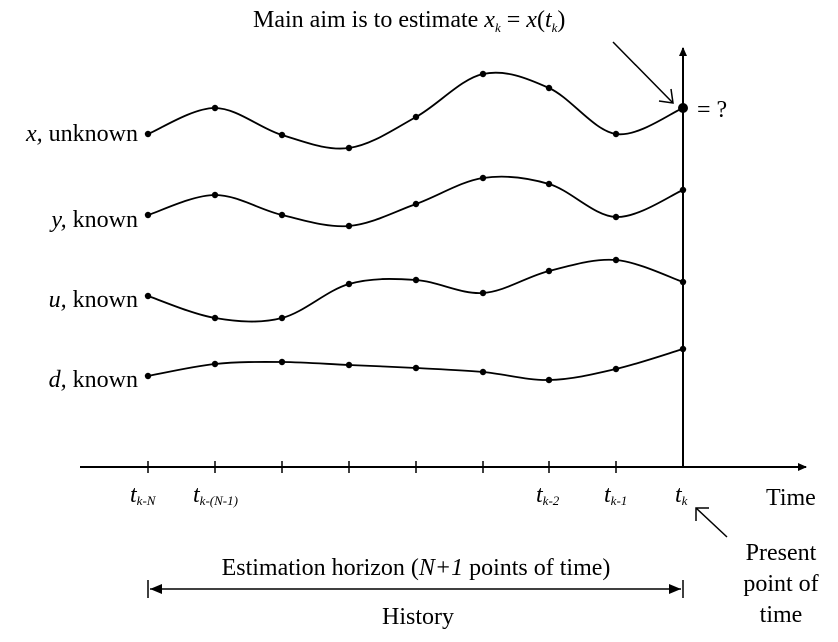  Describe the element at coordinates (416, 568) in the screenshot. I see `estimation-horizon-label: Estimation horizon (N+1 points of time)` at that location.